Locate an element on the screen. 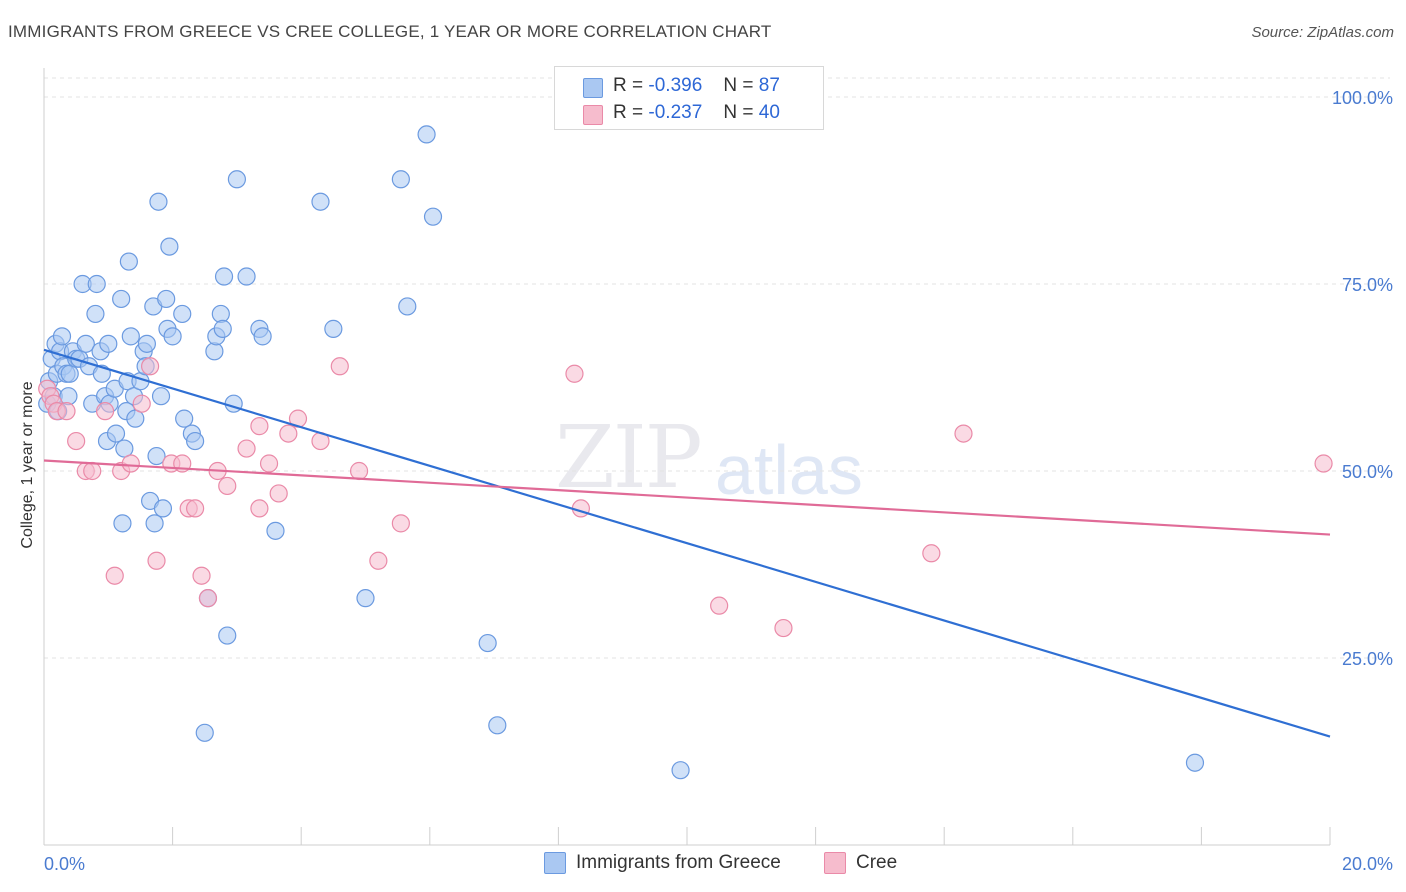 Image resolution: width=1406 pixels, height=892 pixels. chart-source: Source: ZipAtlas.com is located at coordinates (1322, 32).